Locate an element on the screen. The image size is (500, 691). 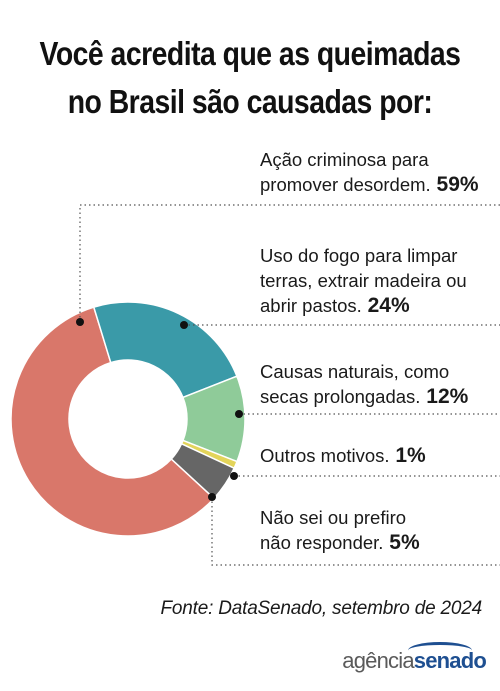
label-acao-criminosa-line-1: Ação criminosa para is located at coordinates (344, 159).